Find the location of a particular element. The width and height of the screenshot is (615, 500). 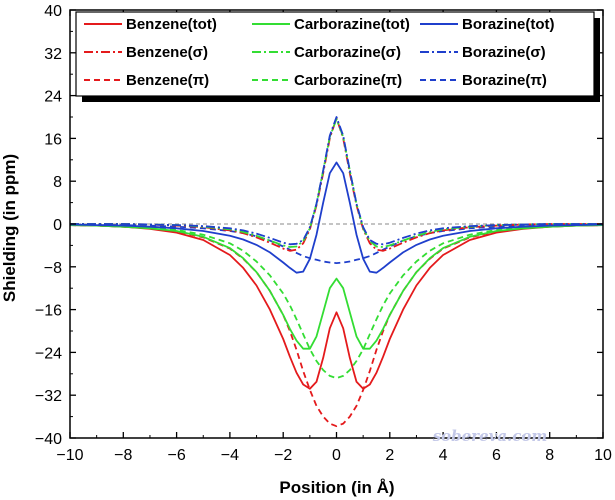

legend-label: Carborazine(tot) is located at coordinates (352, 24).